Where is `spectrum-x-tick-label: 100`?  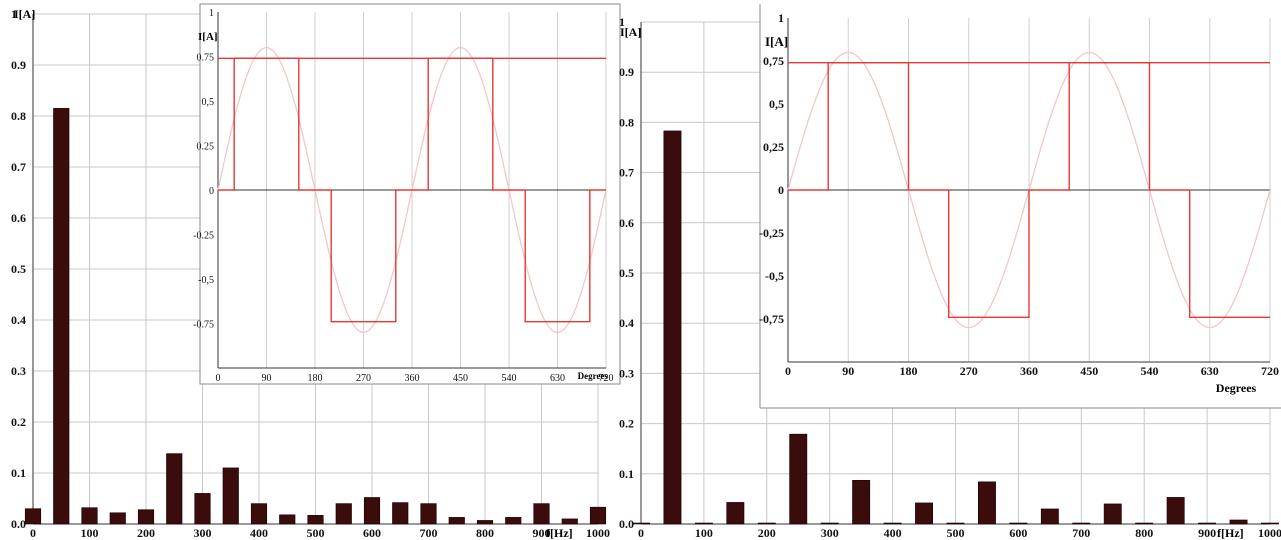 spectrum-x-tick-label: 100 is located at coordinates (90, 533).